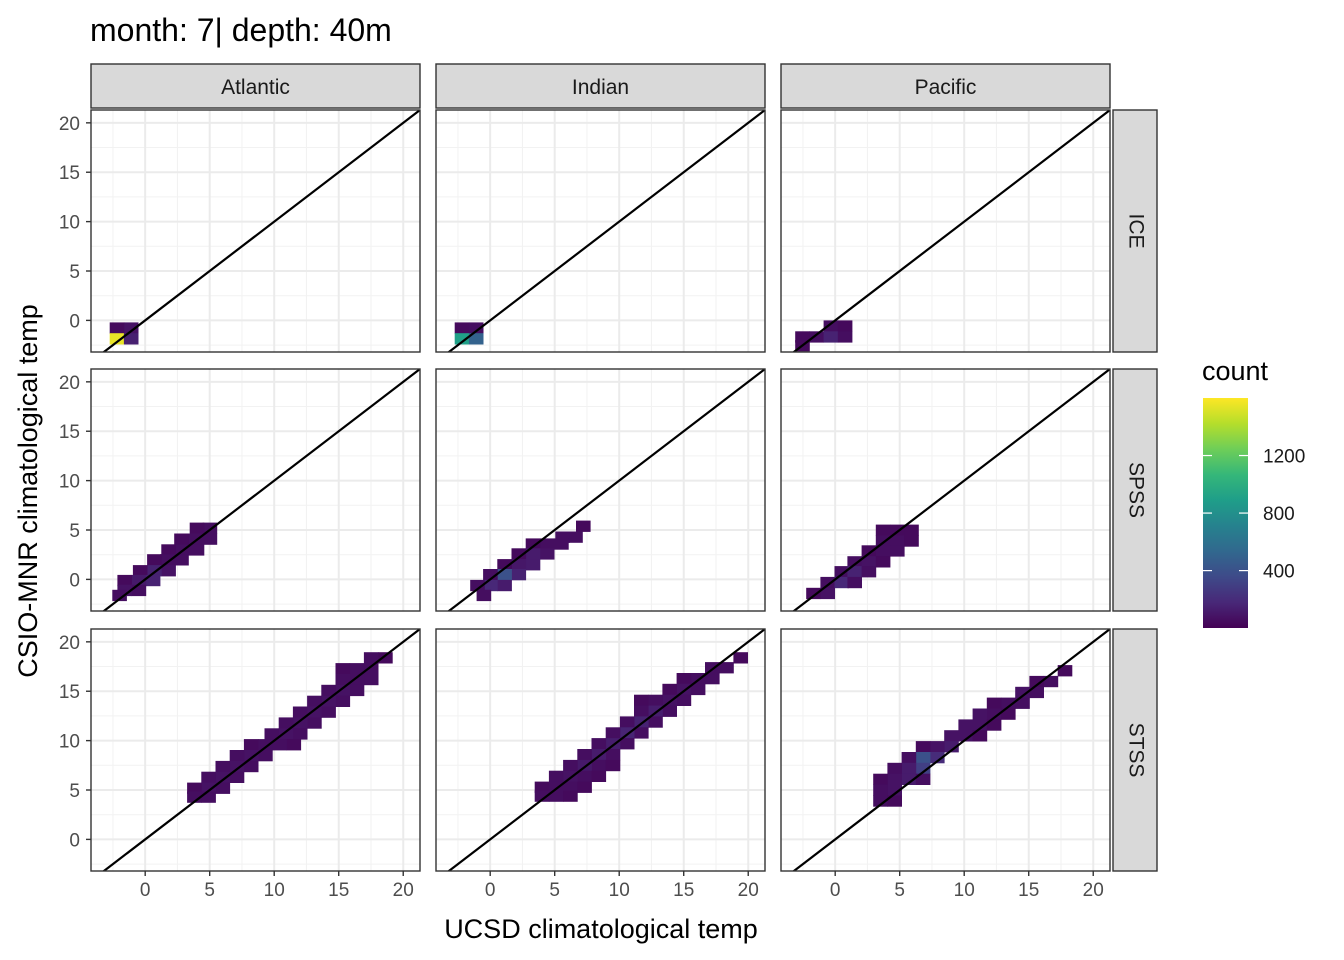 The width and height of the screenshot is (1344, 960). I want to click on x-tick-label: 10, so click(619, 890).